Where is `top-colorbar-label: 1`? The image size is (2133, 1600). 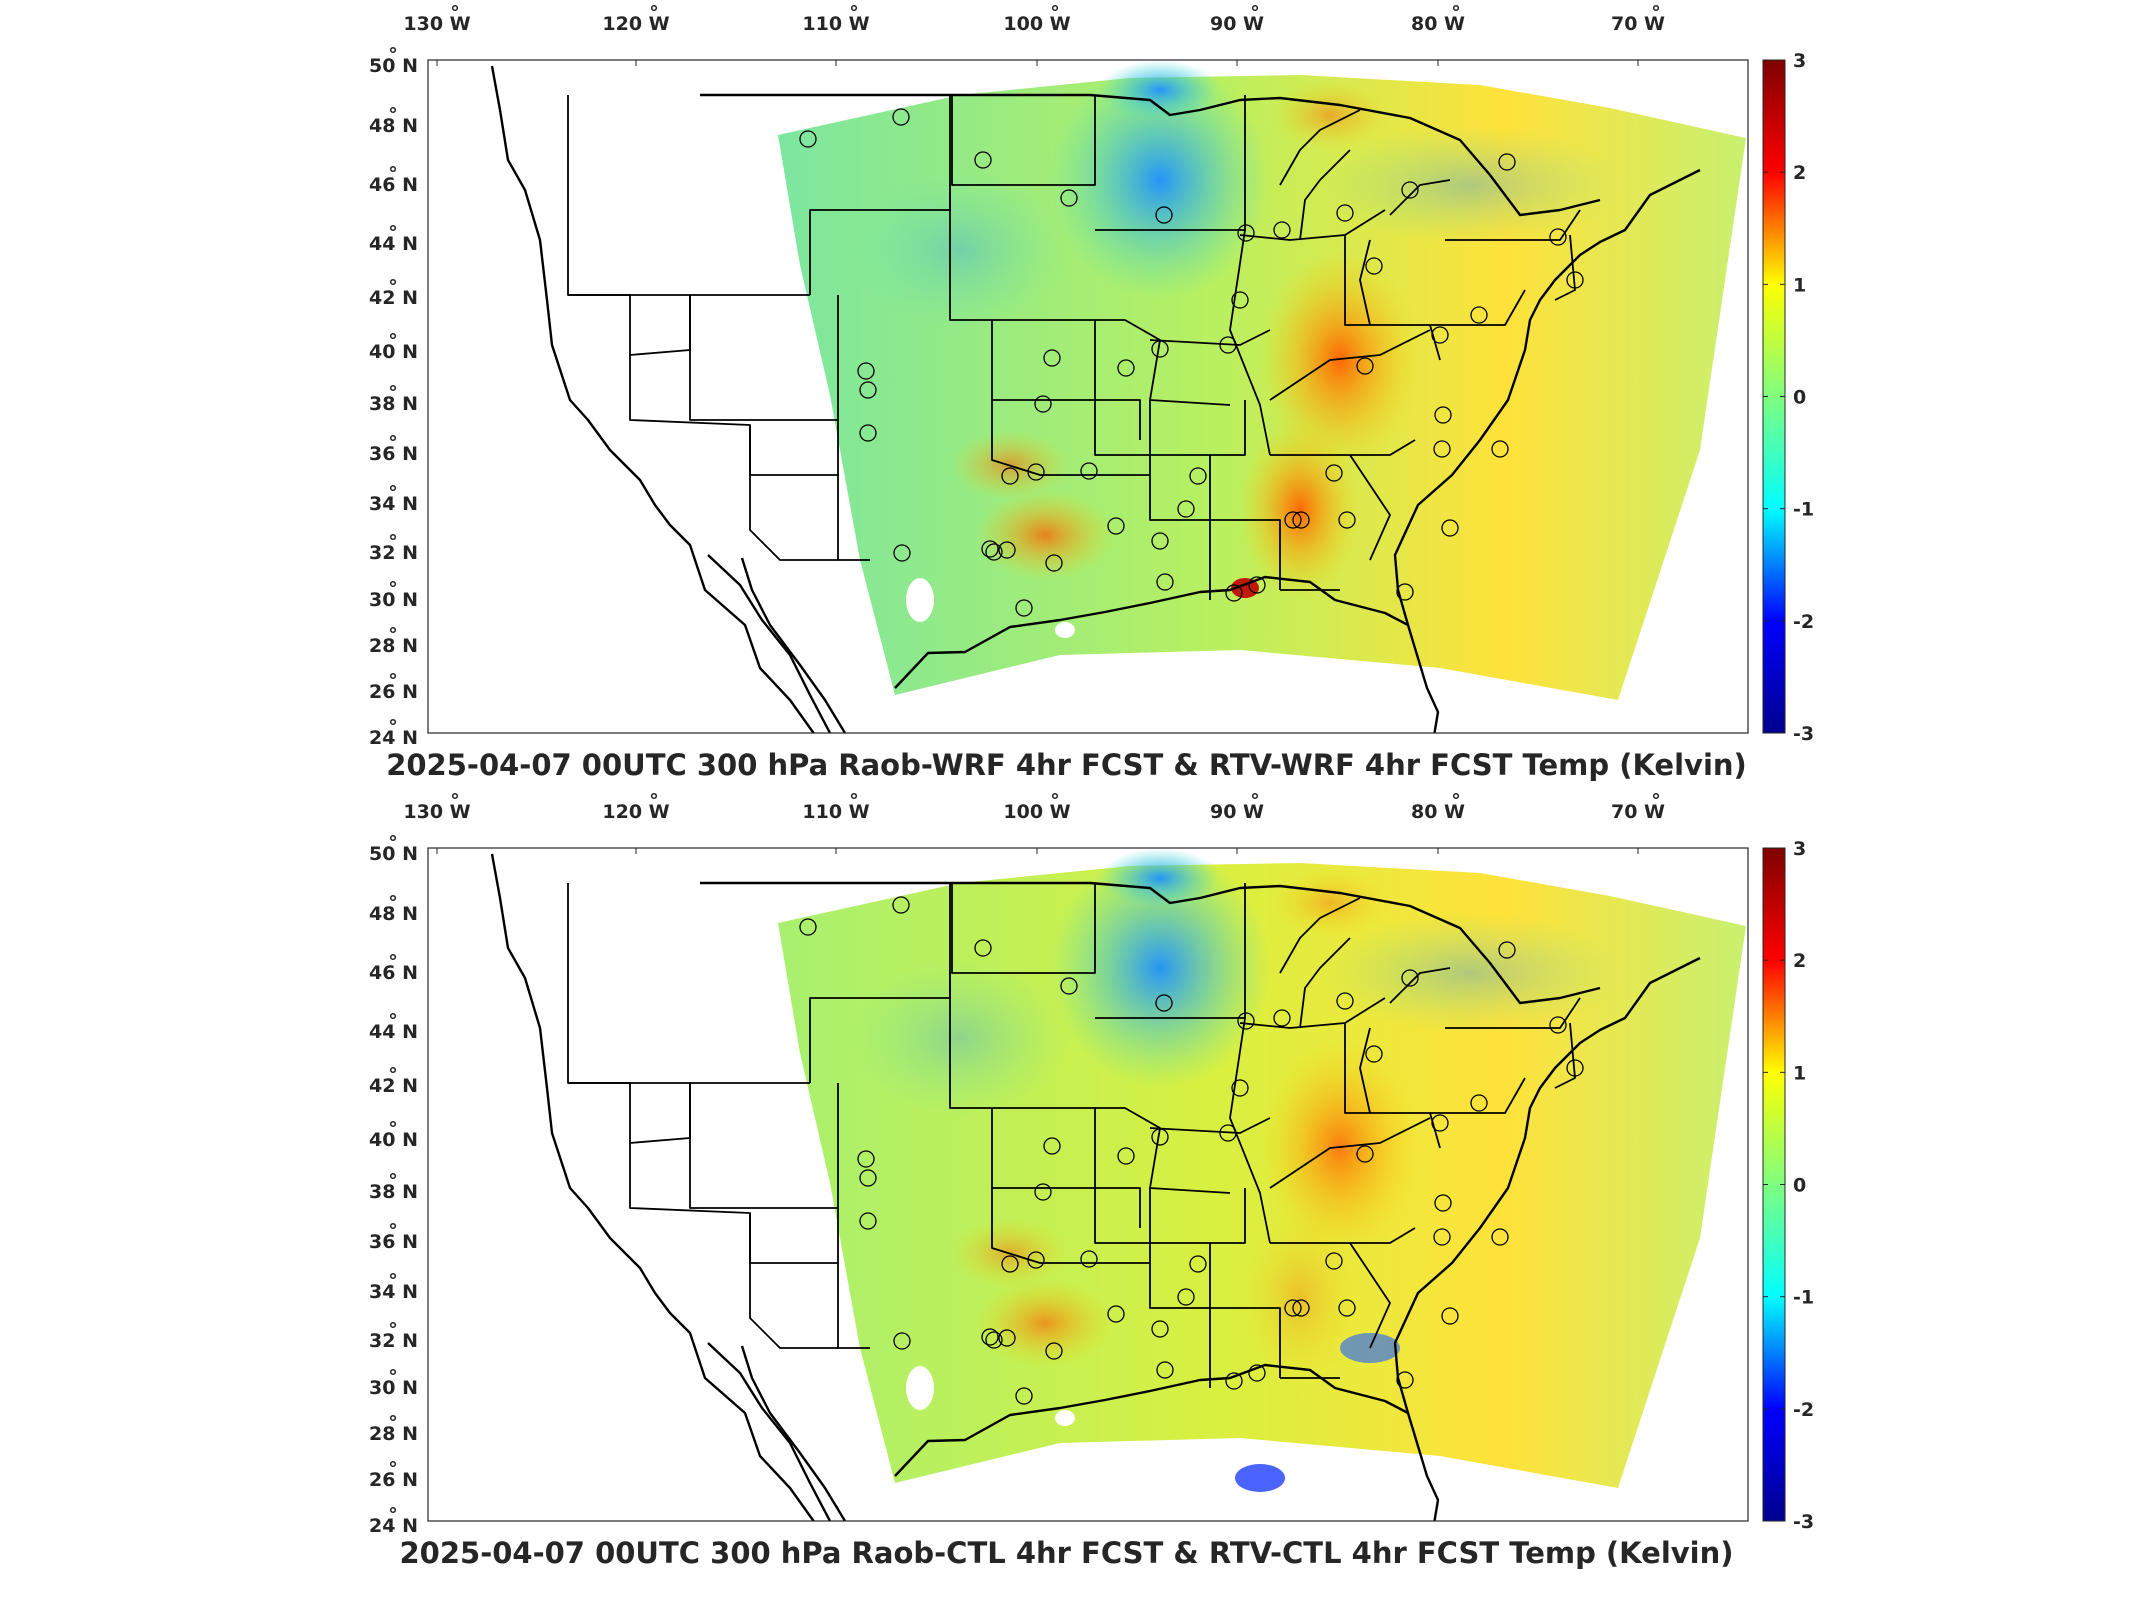
top-colorbar-label: 1 is located at coordinates (1799, 285).